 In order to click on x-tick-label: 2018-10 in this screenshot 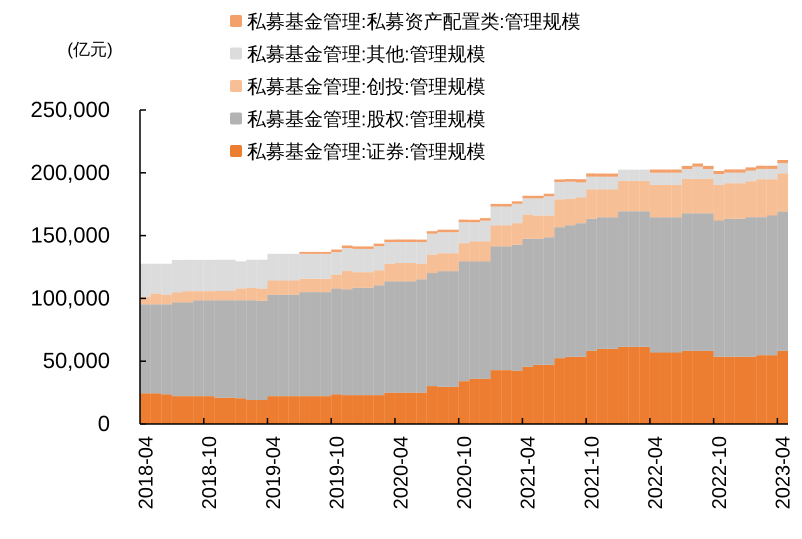, I will do `click(210, 473)`.